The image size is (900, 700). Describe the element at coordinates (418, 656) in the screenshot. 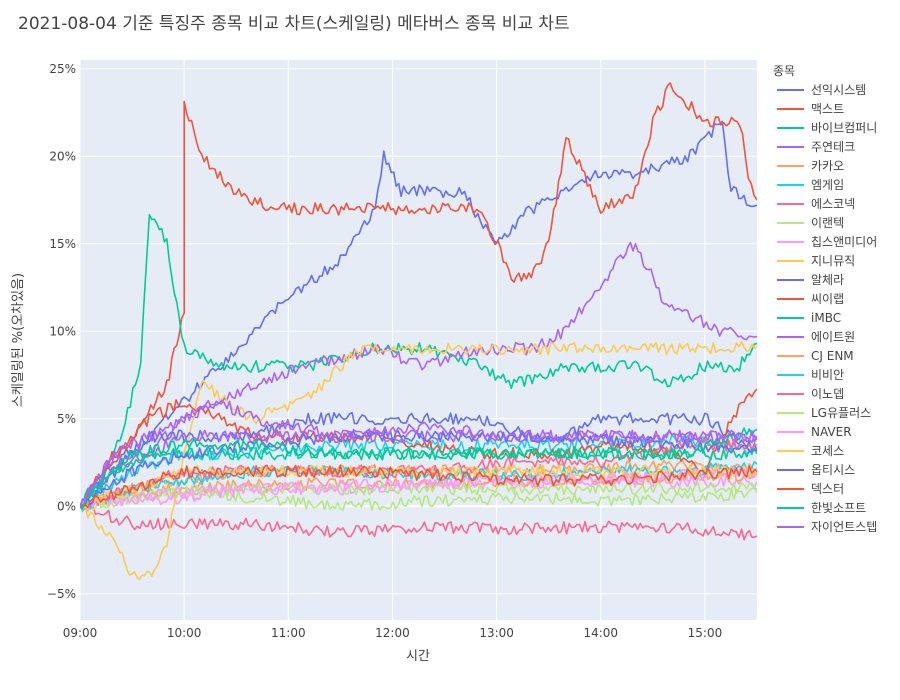

I see `x-axis-title: 시간` at that location.